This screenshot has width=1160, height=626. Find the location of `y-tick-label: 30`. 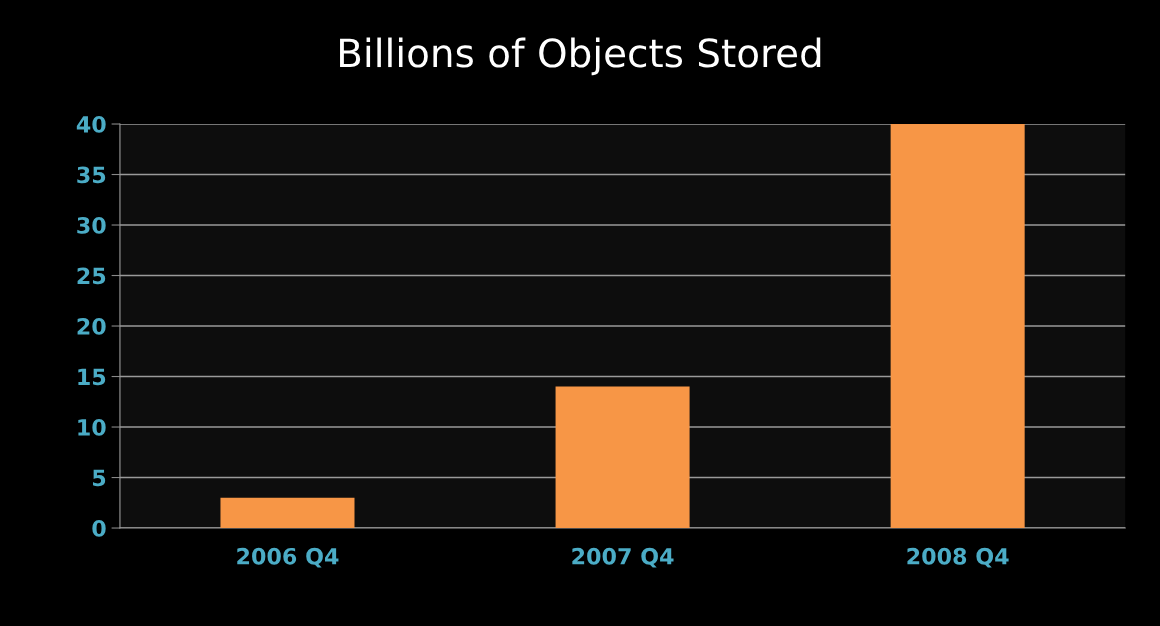

y-tick-label: 30 is located at coordinates (91, 225).